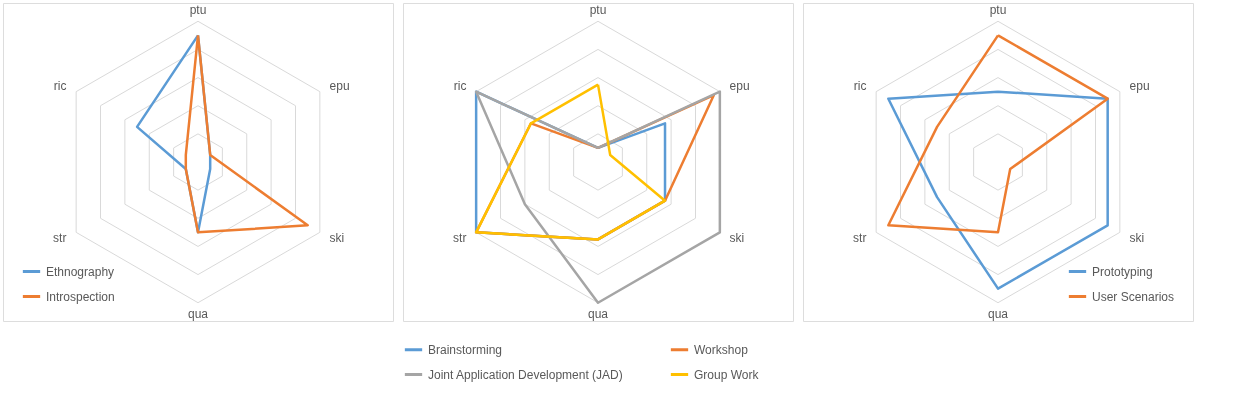 Image resolution: width=1241 pixels, height=408 pixels. I want to click on legend-label: Brainstorming, so click(465, 349).